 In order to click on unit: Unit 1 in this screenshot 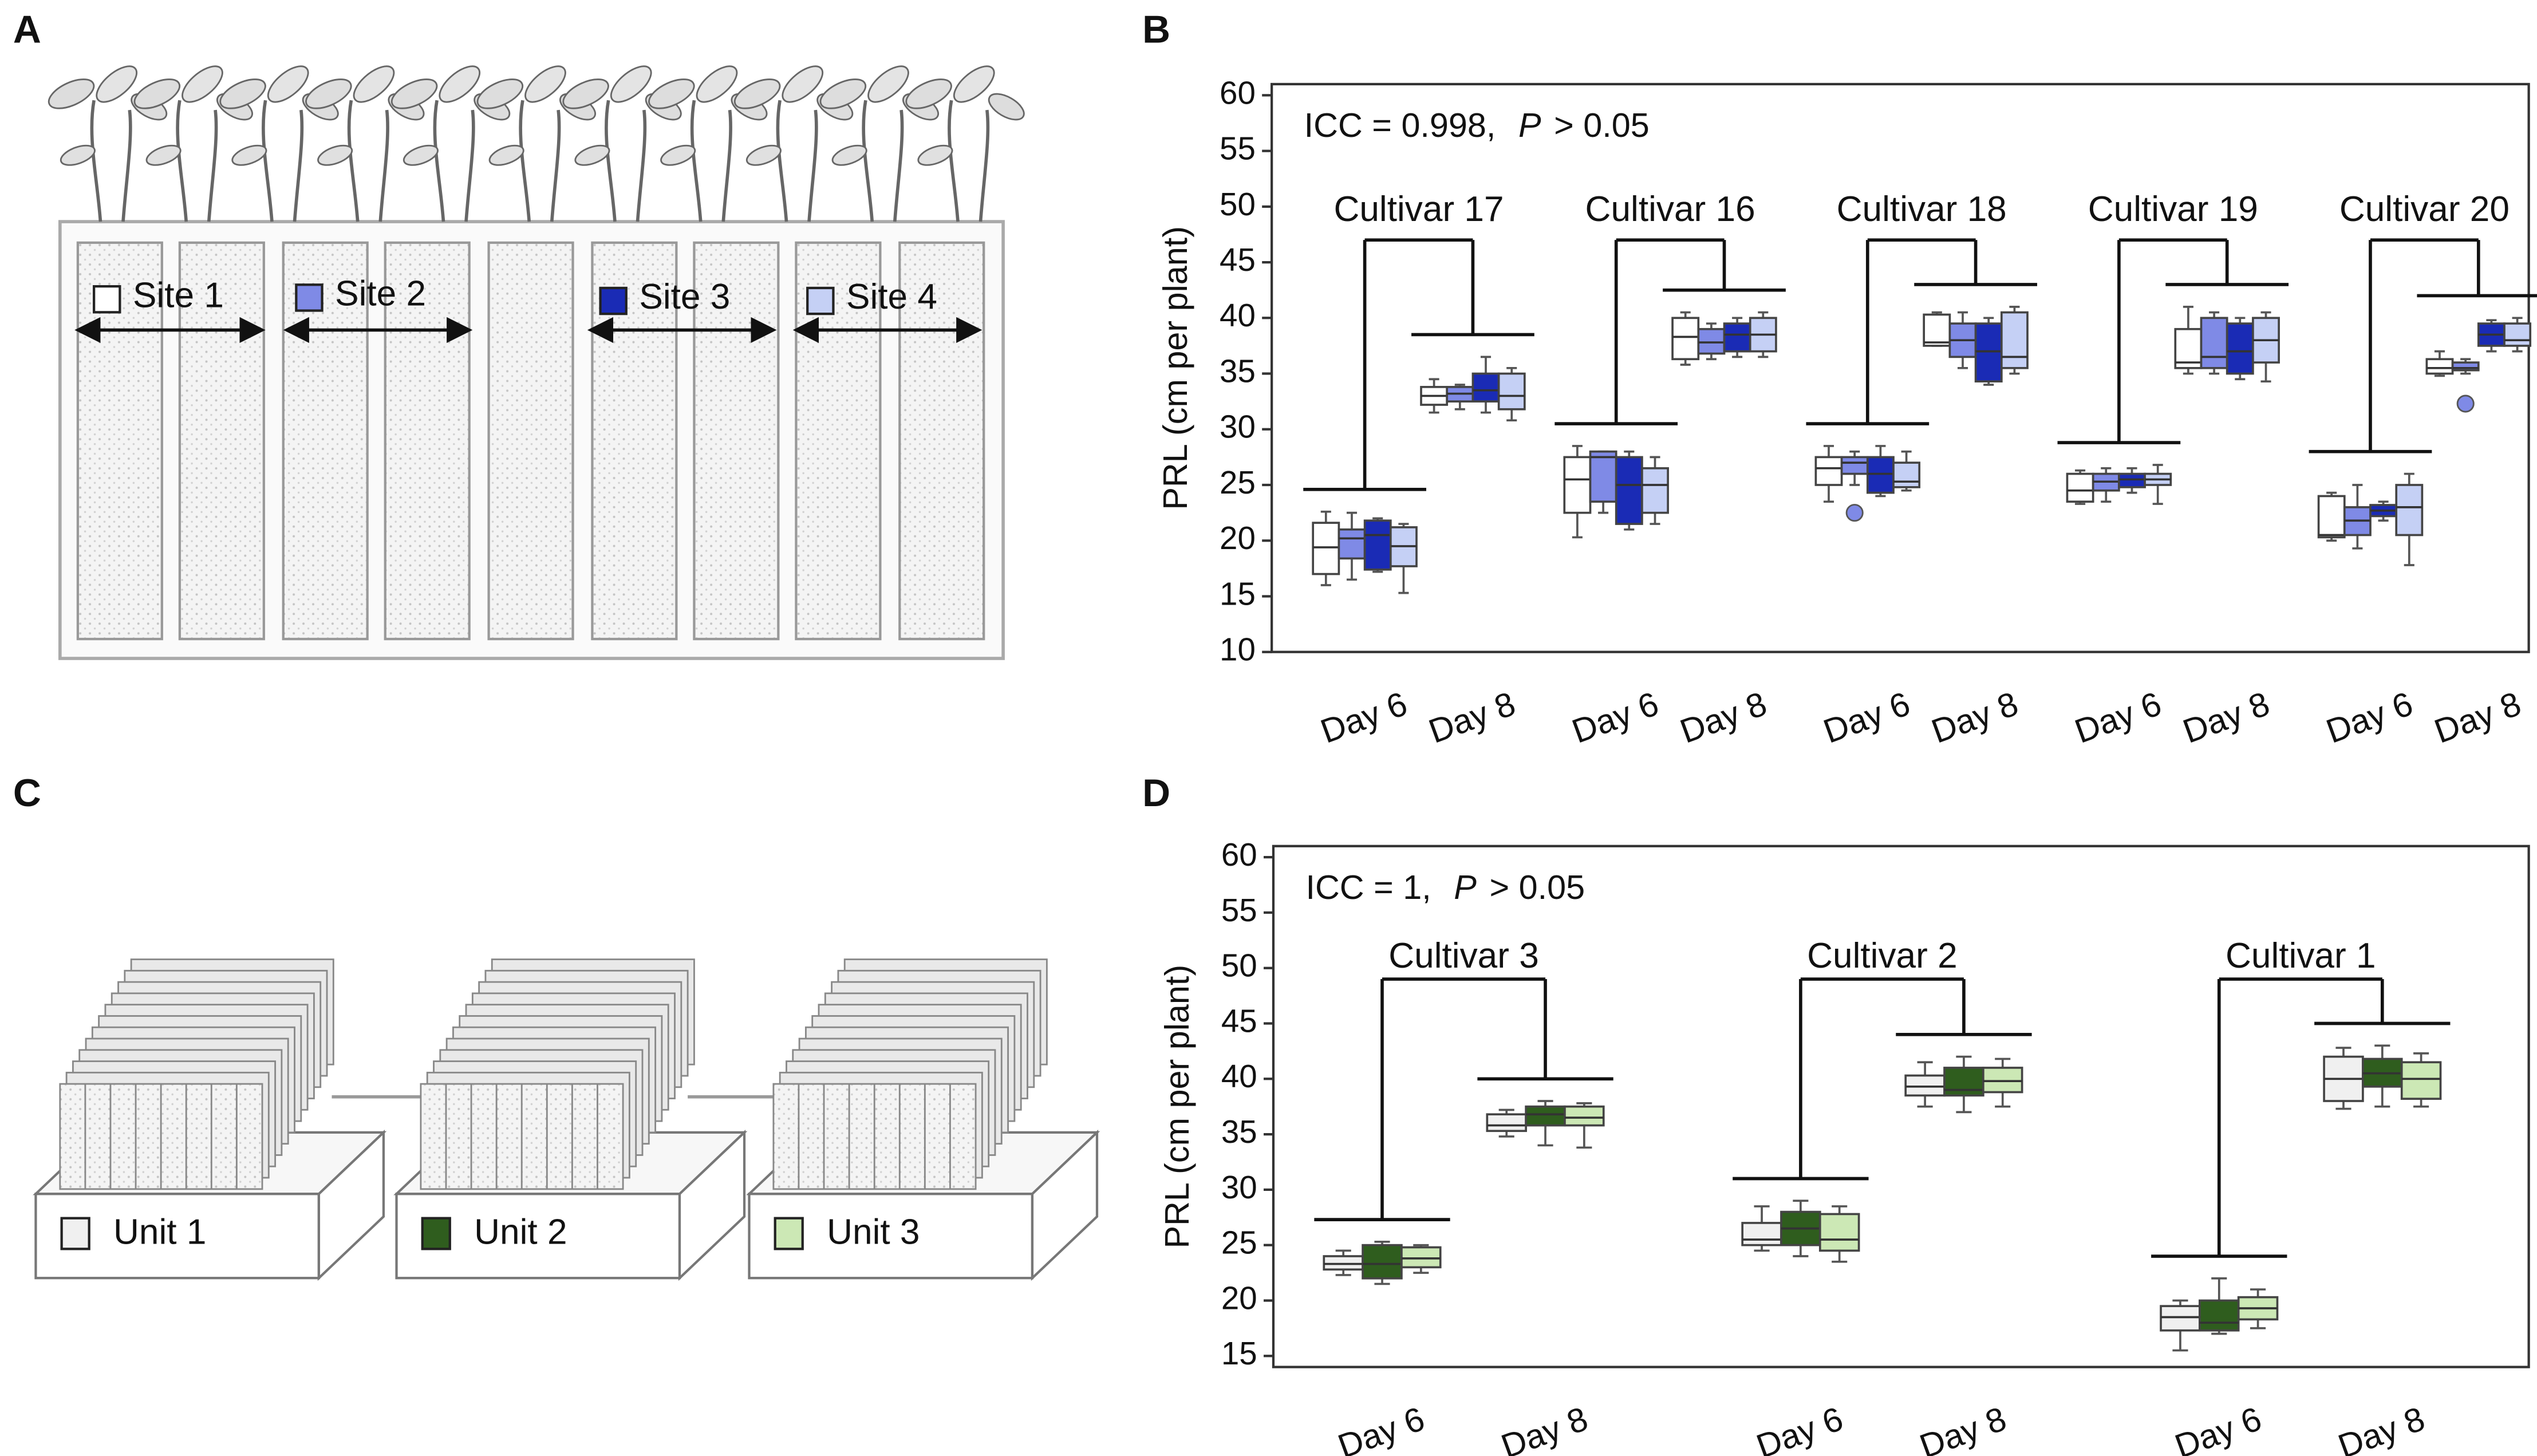, I will do `click(210, 1119)`.